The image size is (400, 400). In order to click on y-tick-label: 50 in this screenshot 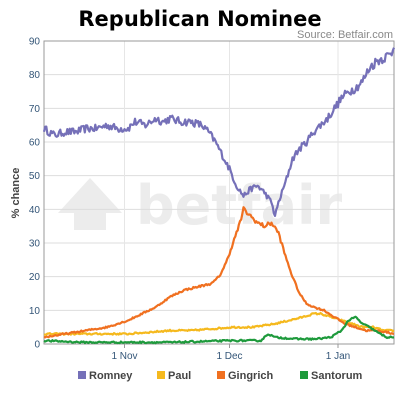, I will do `click(35, 176)`.